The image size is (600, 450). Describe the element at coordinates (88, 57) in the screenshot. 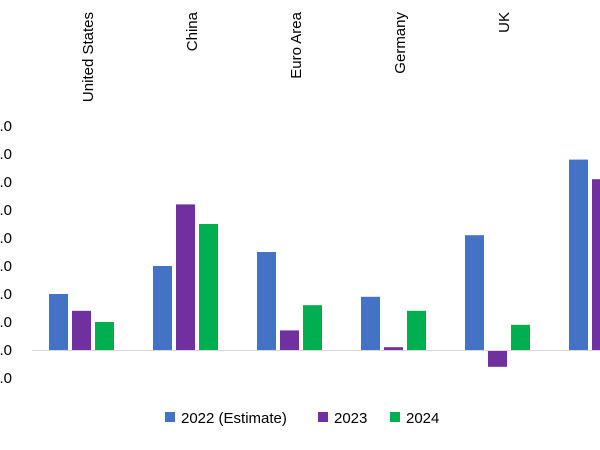

I see `category-label-united-states: United States` at that location.